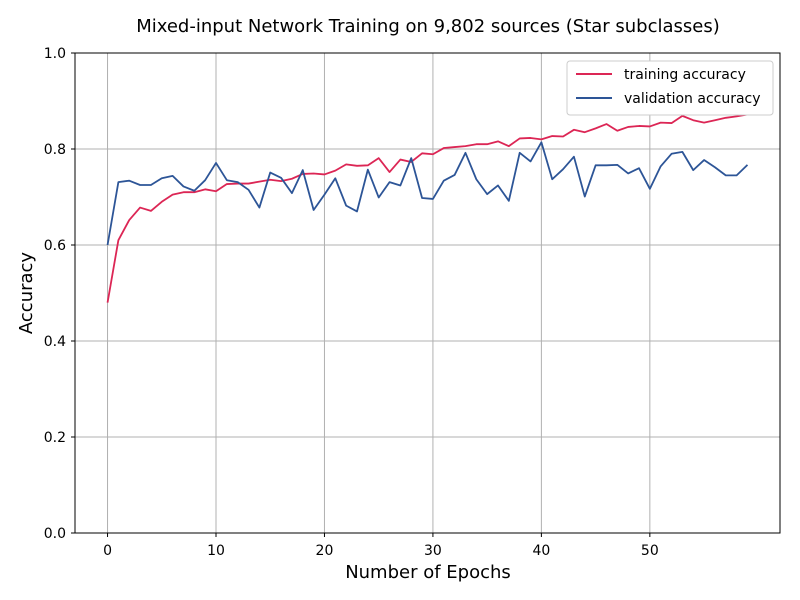 This screenshot has height=600, width=800. What do you see at coordinates (26, 293) in the screenshot?
I see `y-axis-title: Accuracy` at bounding box center [26, 293].